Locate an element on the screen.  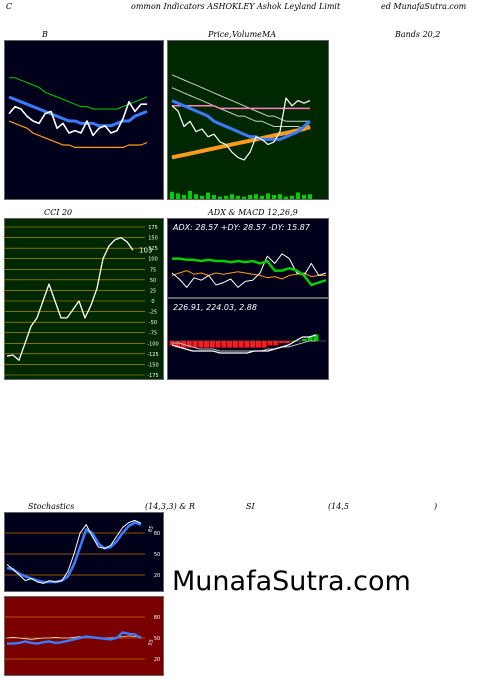
ma-pink-line is located at coordinates (241, 107).